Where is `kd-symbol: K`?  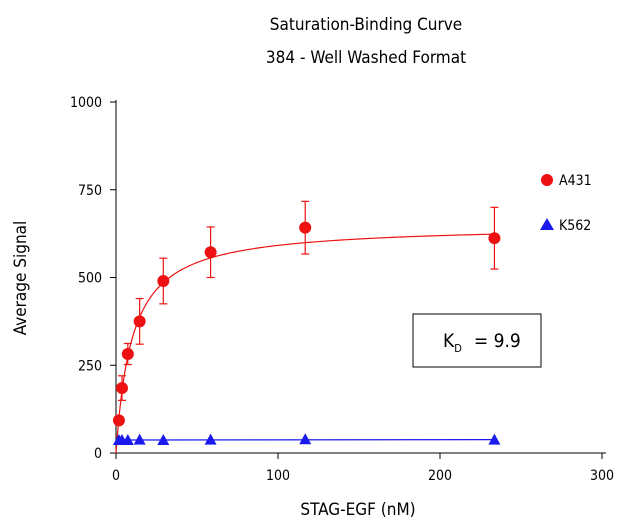
kd-symbol: K is located at coordinates (449, 341).